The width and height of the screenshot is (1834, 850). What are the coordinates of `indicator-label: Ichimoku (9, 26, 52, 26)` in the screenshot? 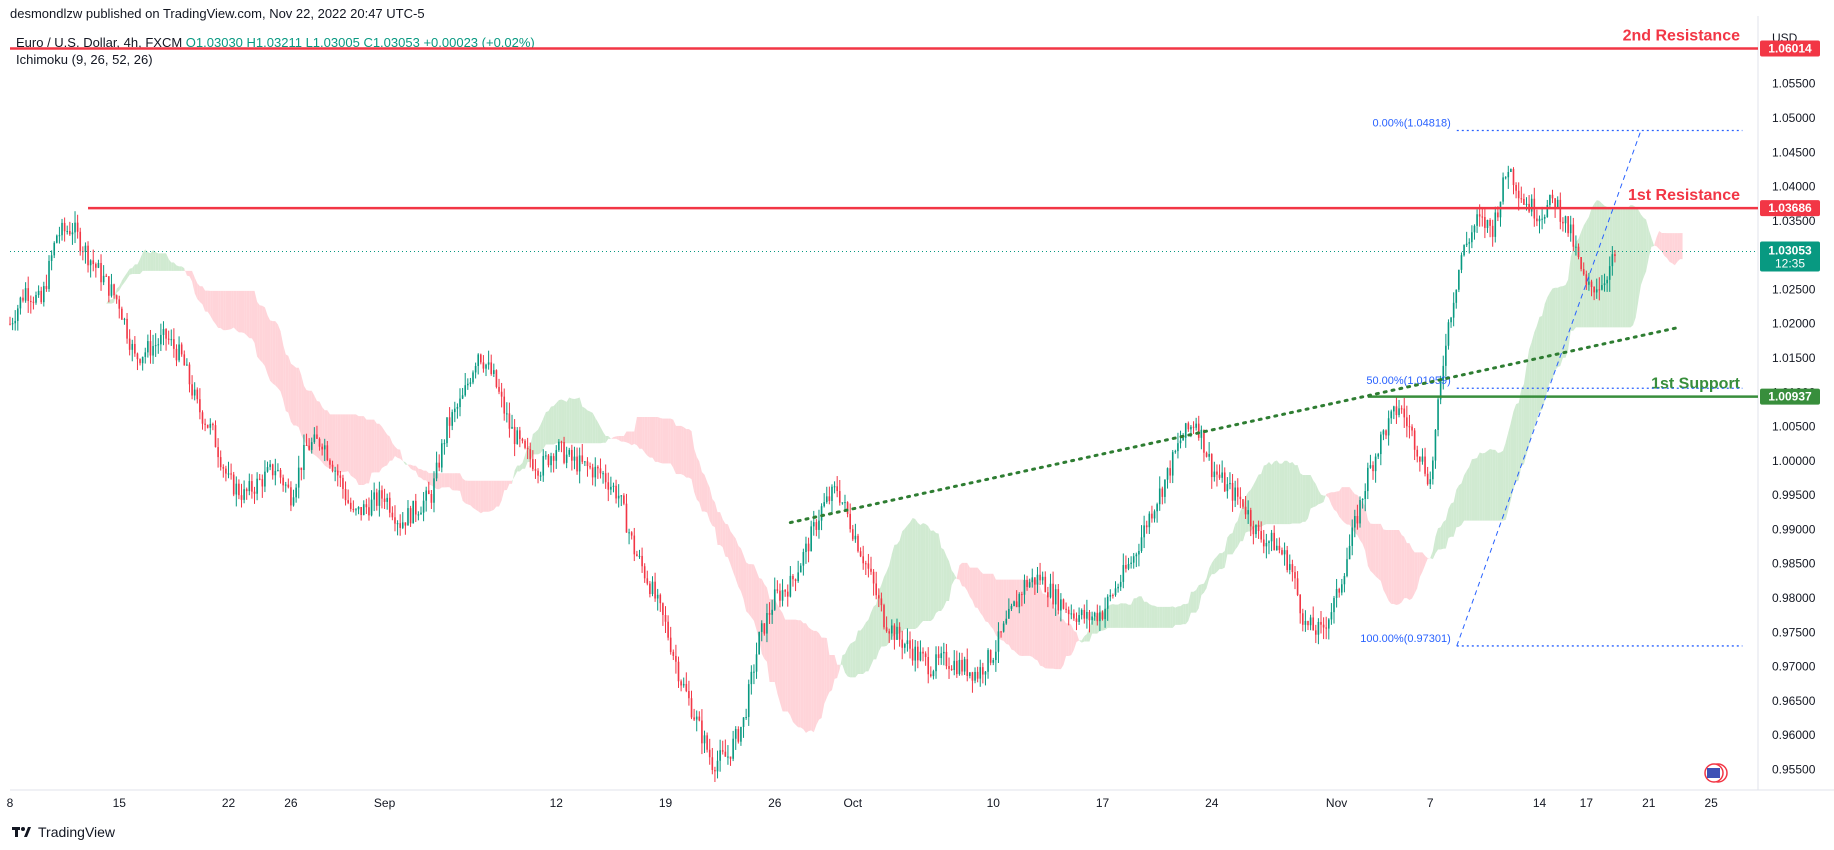 It's located at (84, 59).